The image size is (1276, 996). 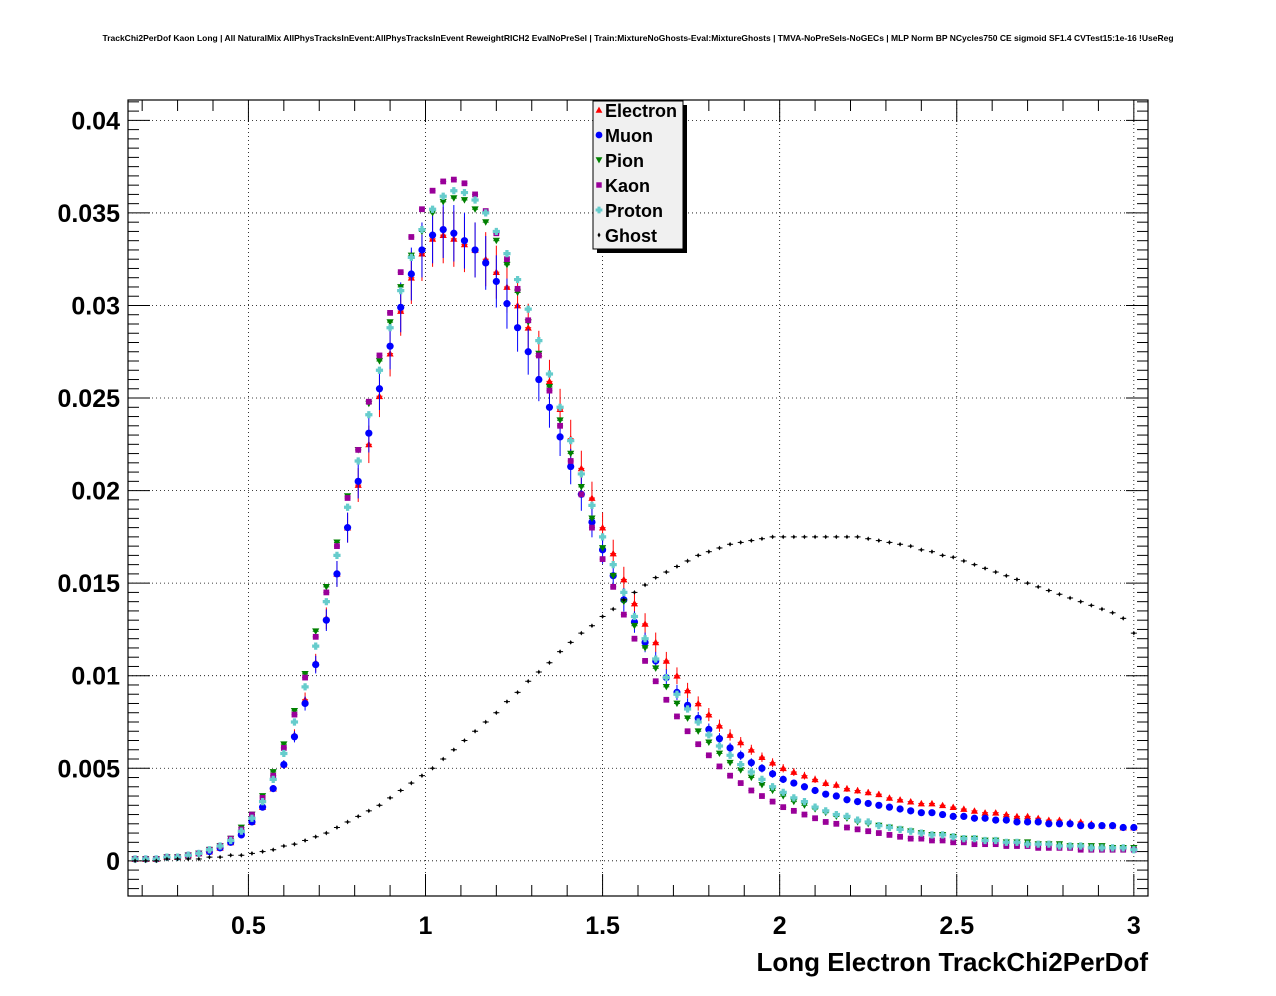 I want to click on legend-label-electron: Electron, so click(x=641, y=111).